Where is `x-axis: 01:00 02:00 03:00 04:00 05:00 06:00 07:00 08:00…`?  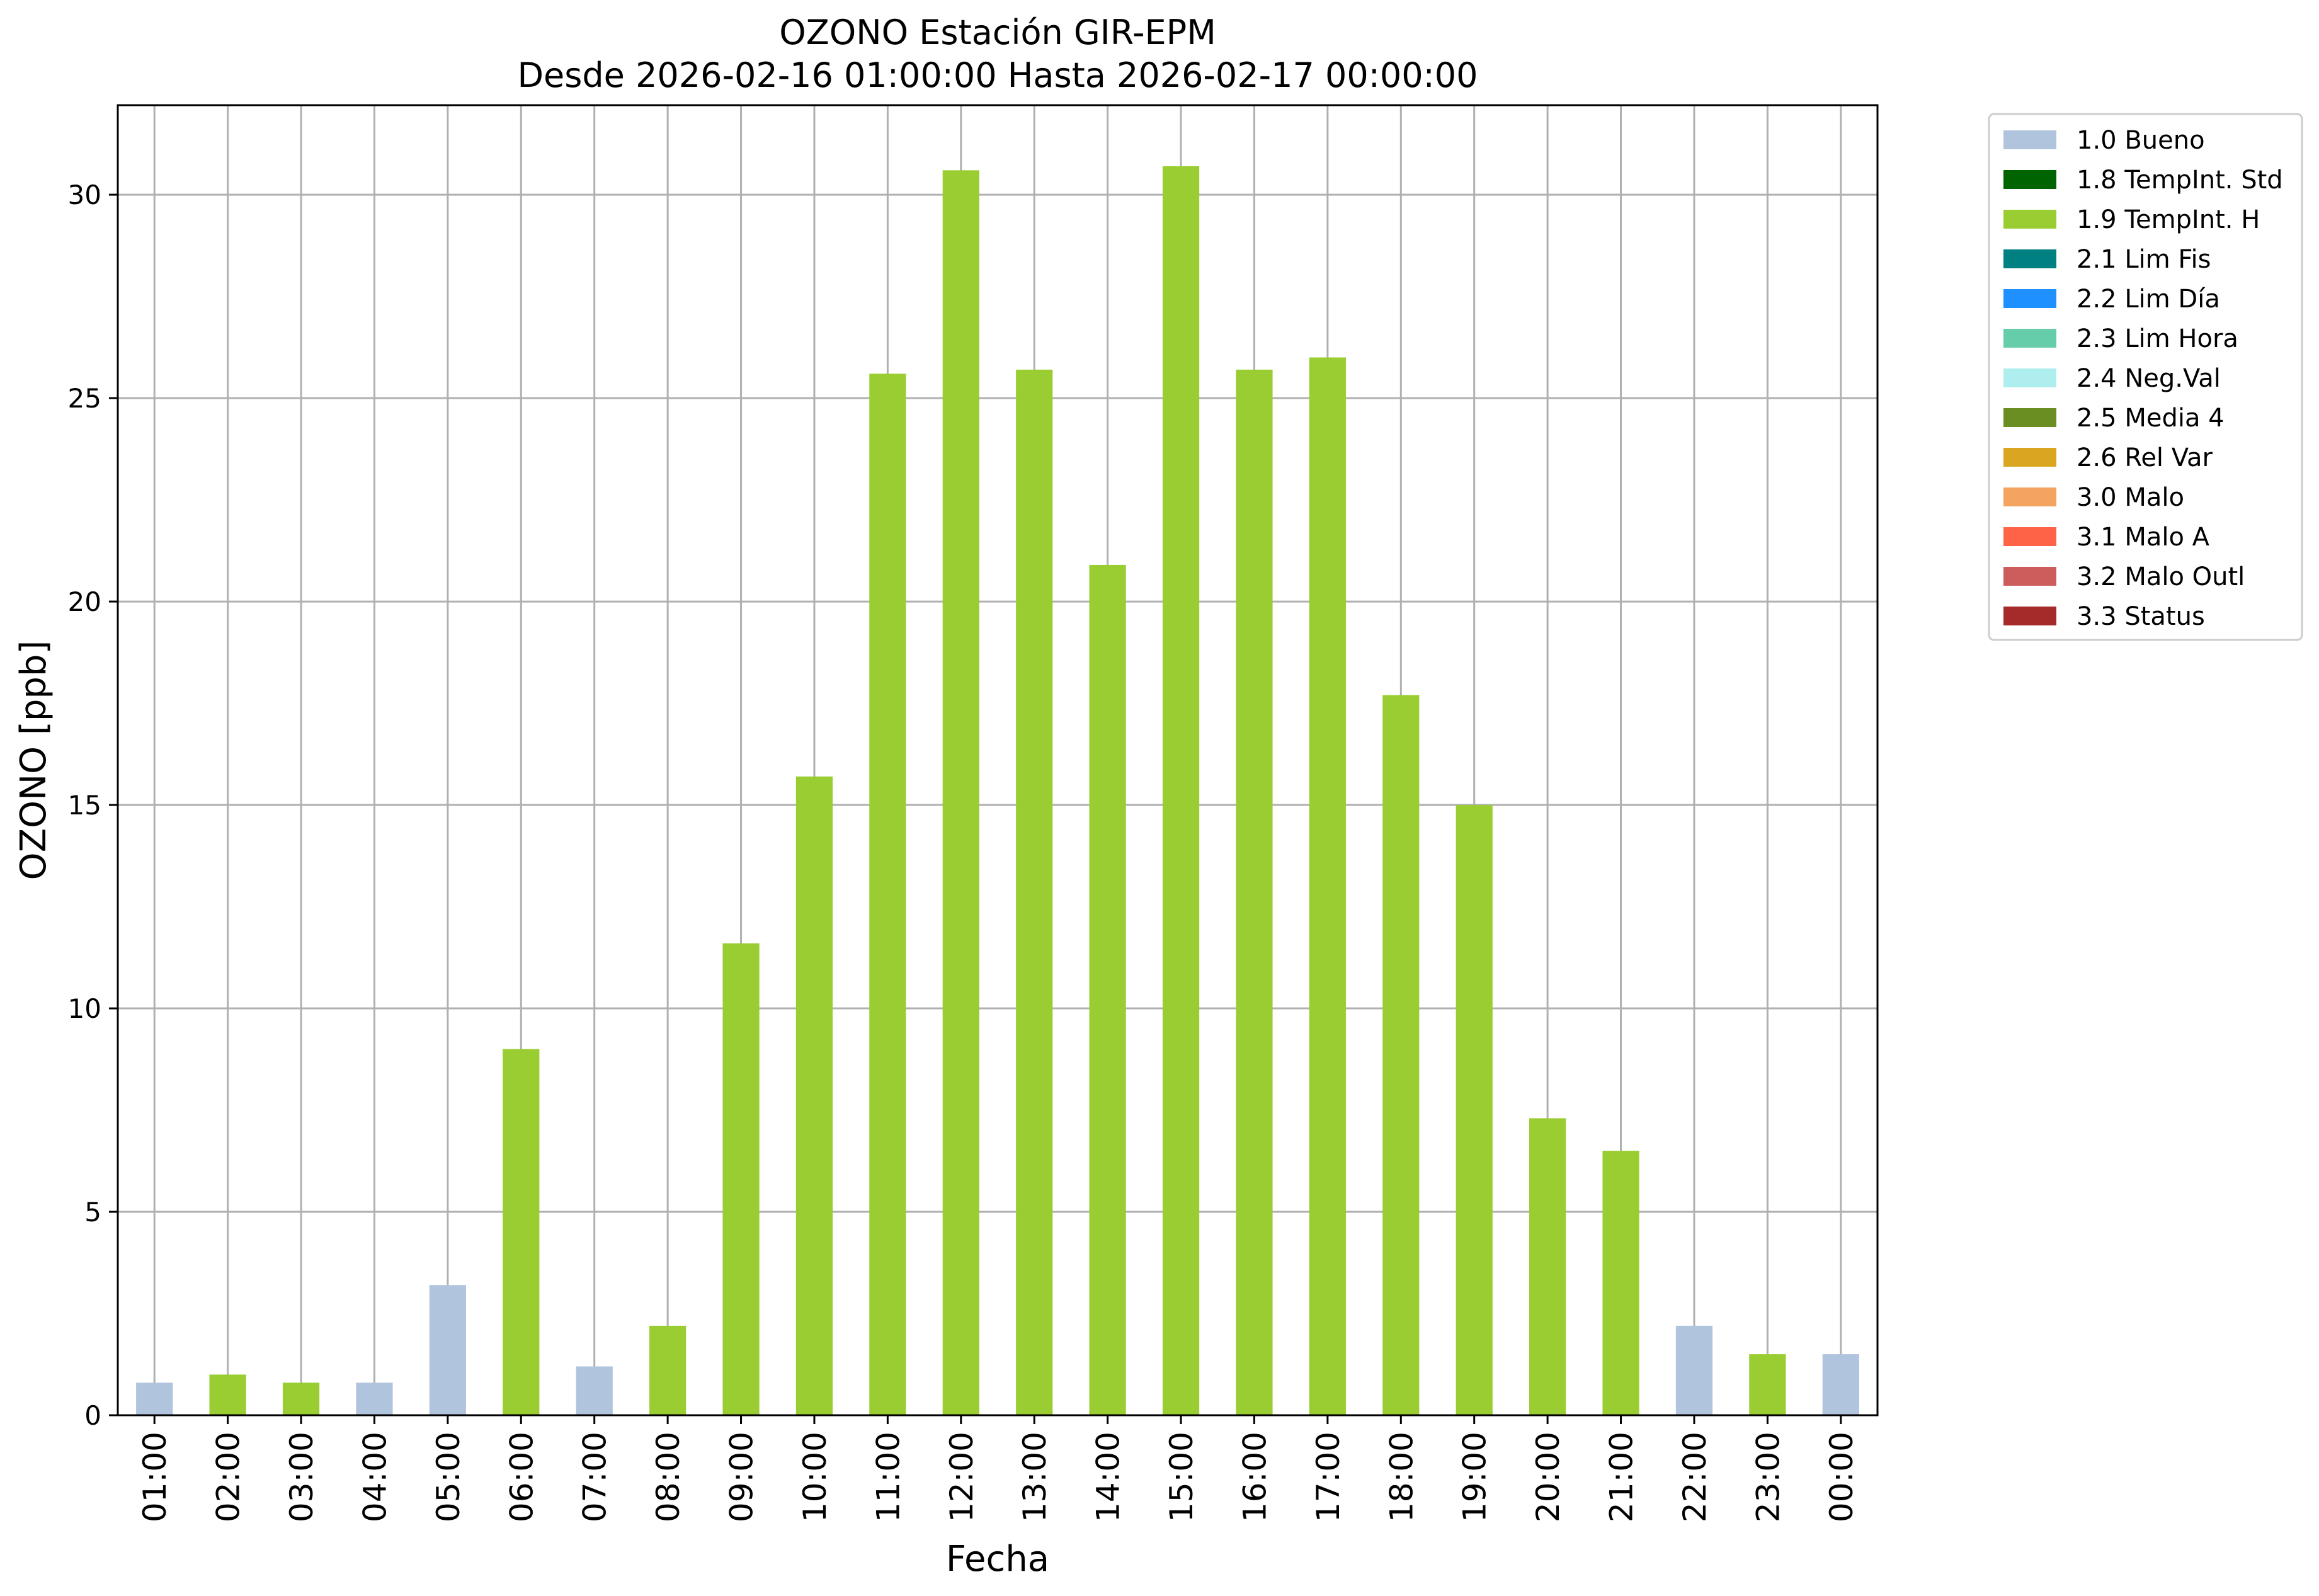
x-axis: 01:00 02:00 03:00 04:00 05:00 06:00 07:00 08:00… is located at coordinates (998, 1468).